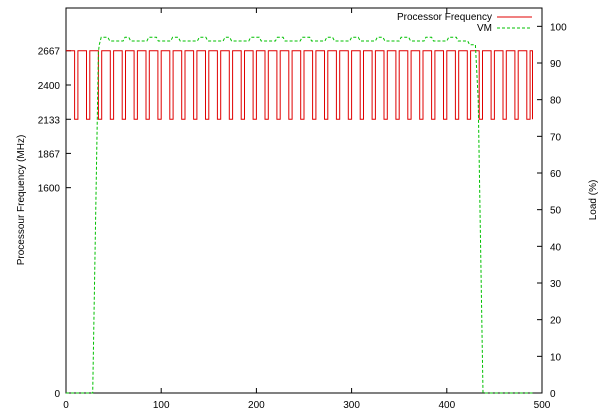 The height and width of the screenshot is (415, 610). I want to click on y-axis-title-right: Load (%), so click(593, 200).